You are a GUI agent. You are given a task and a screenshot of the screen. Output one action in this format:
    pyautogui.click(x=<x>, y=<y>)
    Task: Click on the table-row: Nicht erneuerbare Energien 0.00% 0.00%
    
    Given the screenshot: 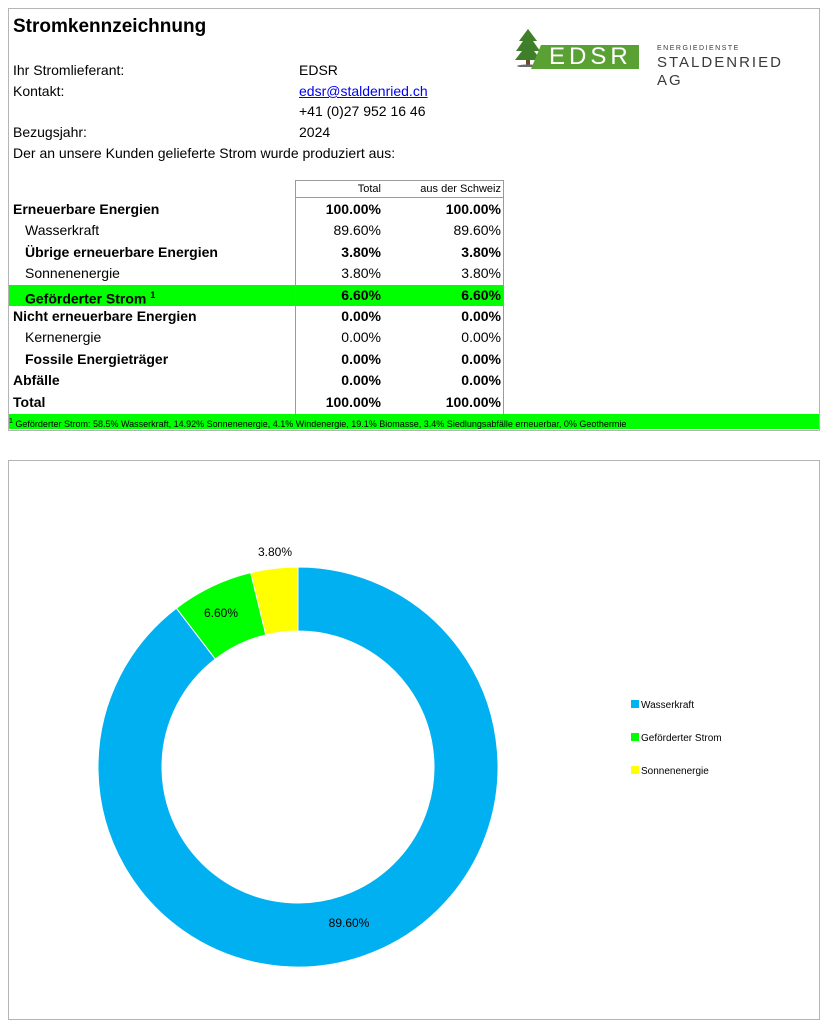 What is the action you would take?
    pyautogui.click(x=266, y=316)
    